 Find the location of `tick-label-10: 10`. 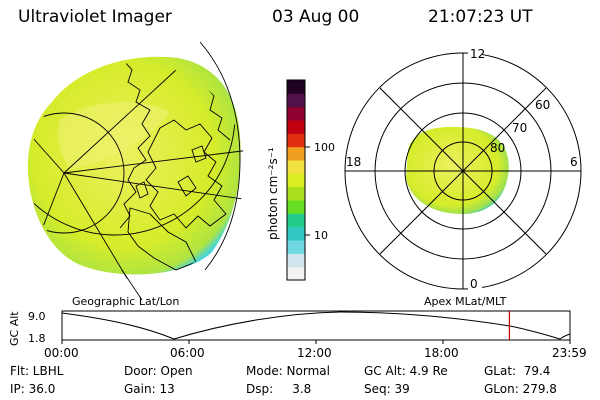

tick-label-10: 10 is located at coordinates (321, 235).